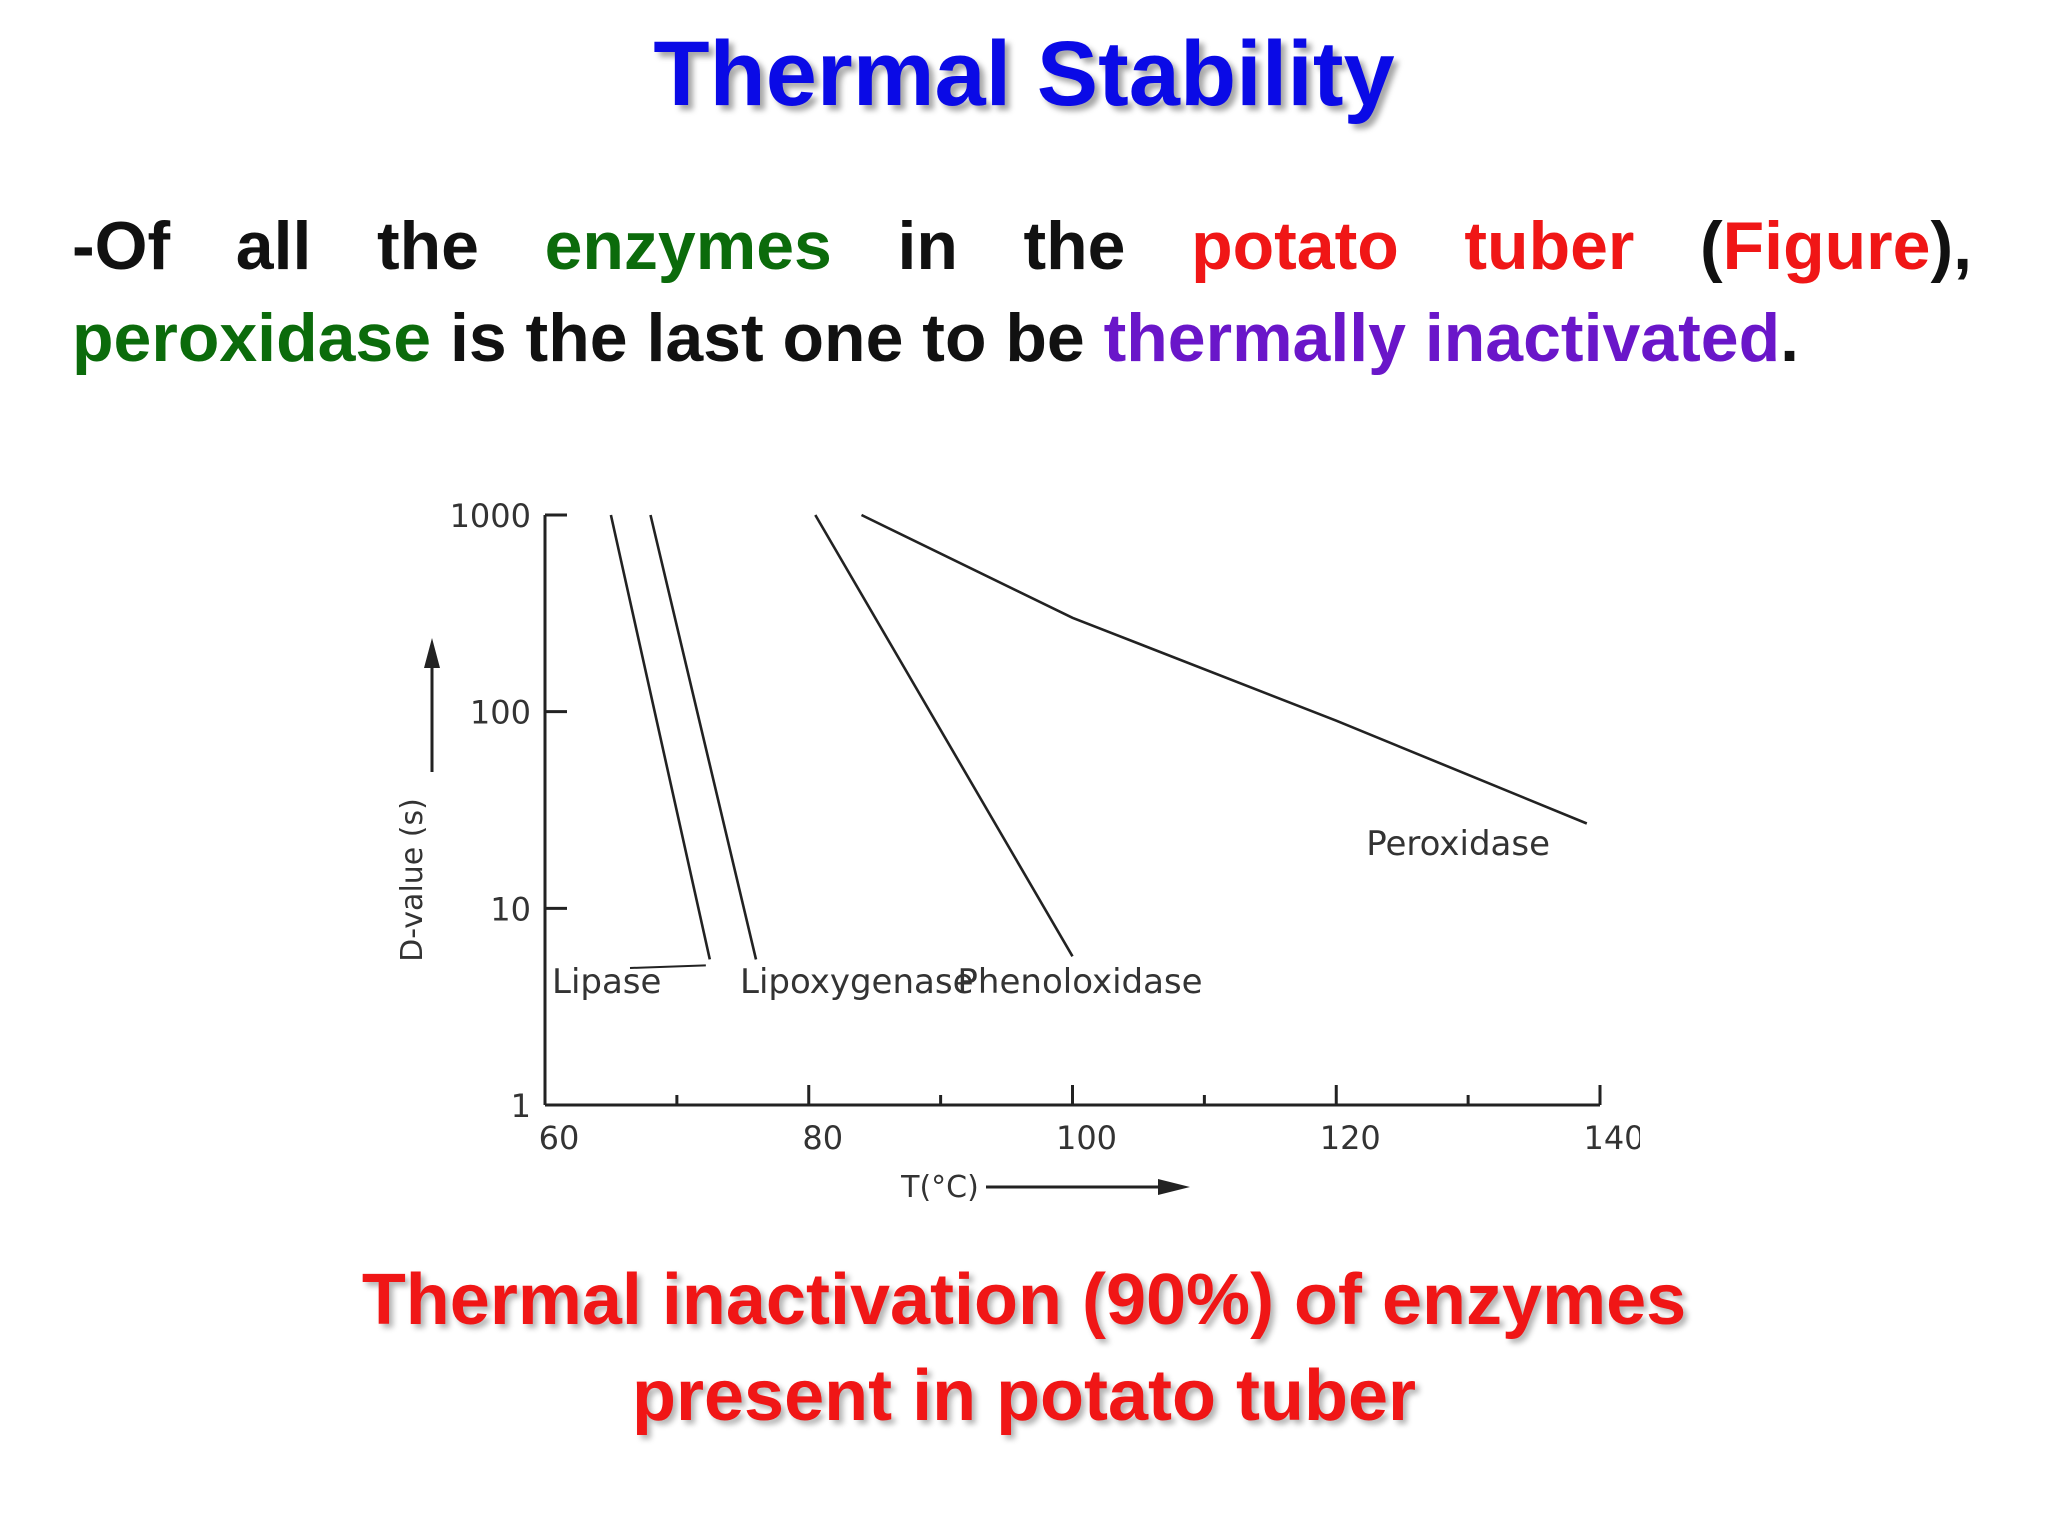  Describe the element at coordinates (1826, 246) in the screenshot. I see `figure-word: Figure` at that location.